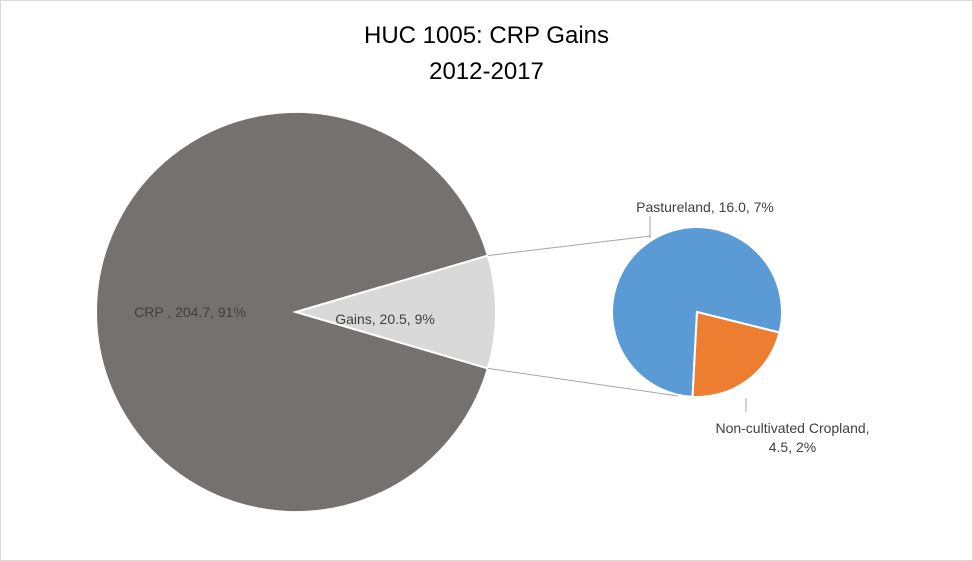  Describe the element at coordinates (792, 437) in the screenshot. I see `data-label: Non-cultivated Cropland, 4.5, 2%` at that location.